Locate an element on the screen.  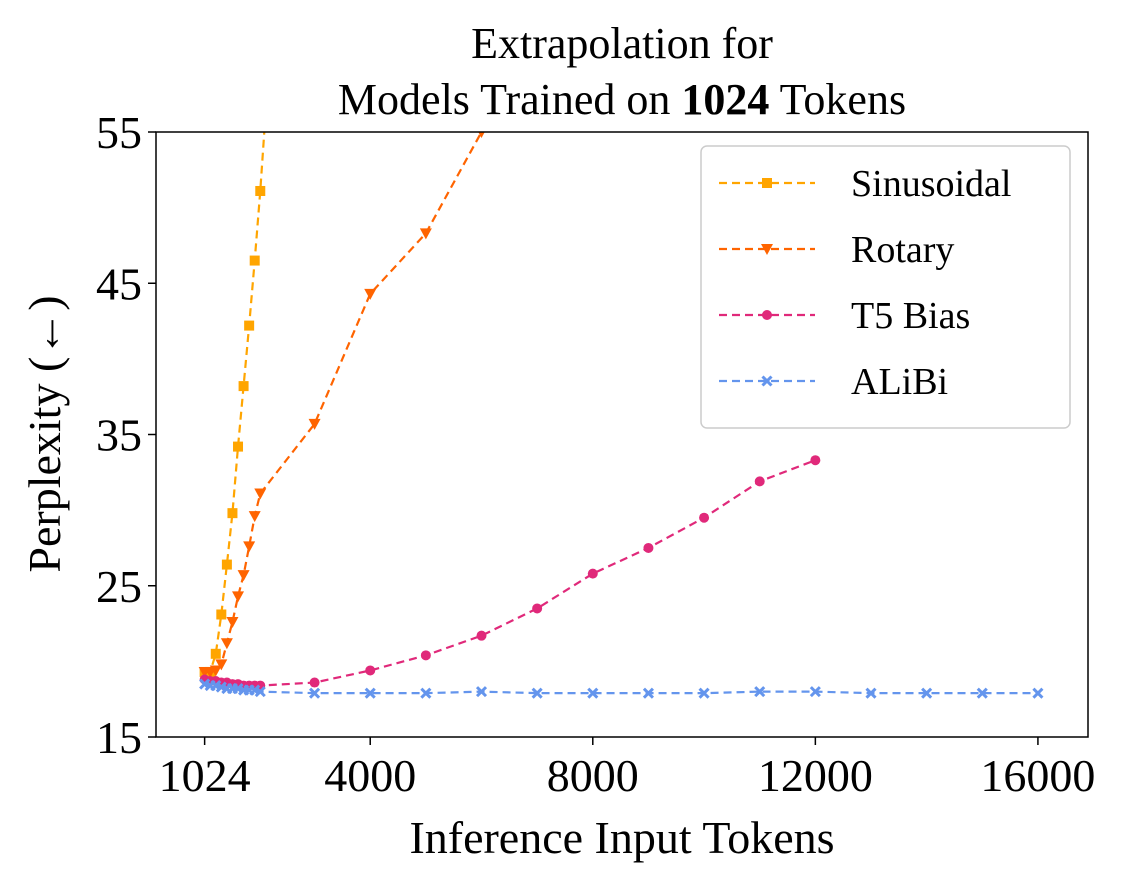
y-axis-label: Perplexity (←) is located at coordinates (44, 433).